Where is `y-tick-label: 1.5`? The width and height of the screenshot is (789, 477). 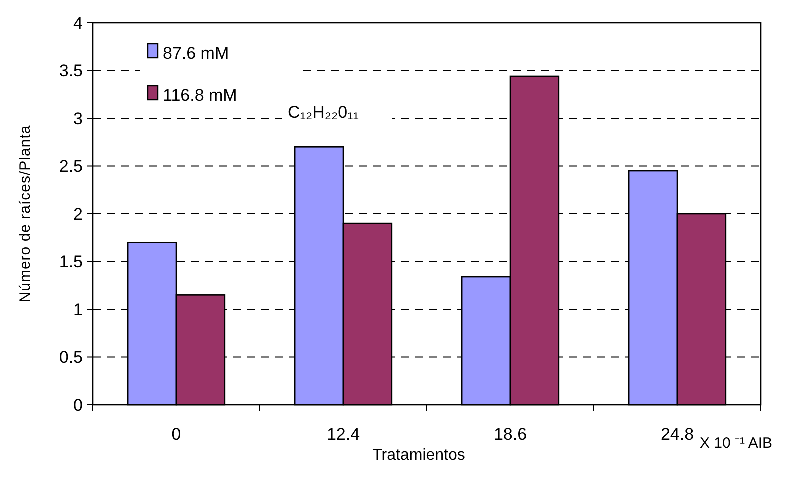 y-tick-label: 1.5 is located at coordinates (71, 262).